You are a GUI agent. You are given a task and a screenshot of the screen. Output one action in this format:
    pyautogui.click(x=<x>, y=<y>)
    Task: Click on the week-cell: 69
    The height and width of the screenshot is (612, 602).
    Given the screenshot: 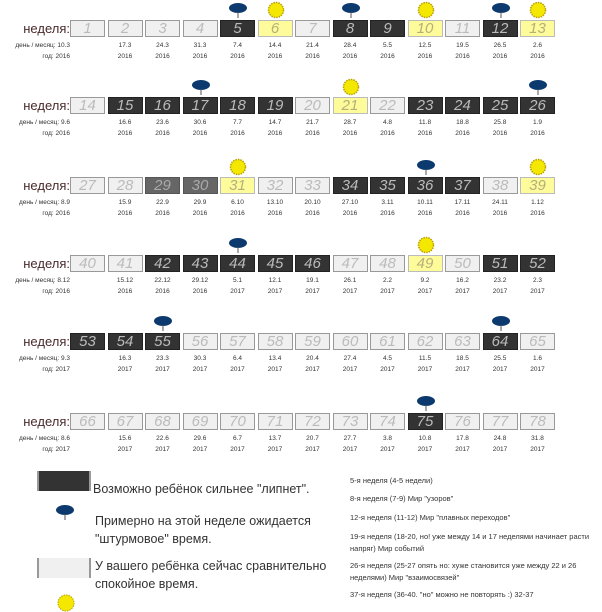 What is the action you would take?
    pyautogui.click(x=200, y=421)
    